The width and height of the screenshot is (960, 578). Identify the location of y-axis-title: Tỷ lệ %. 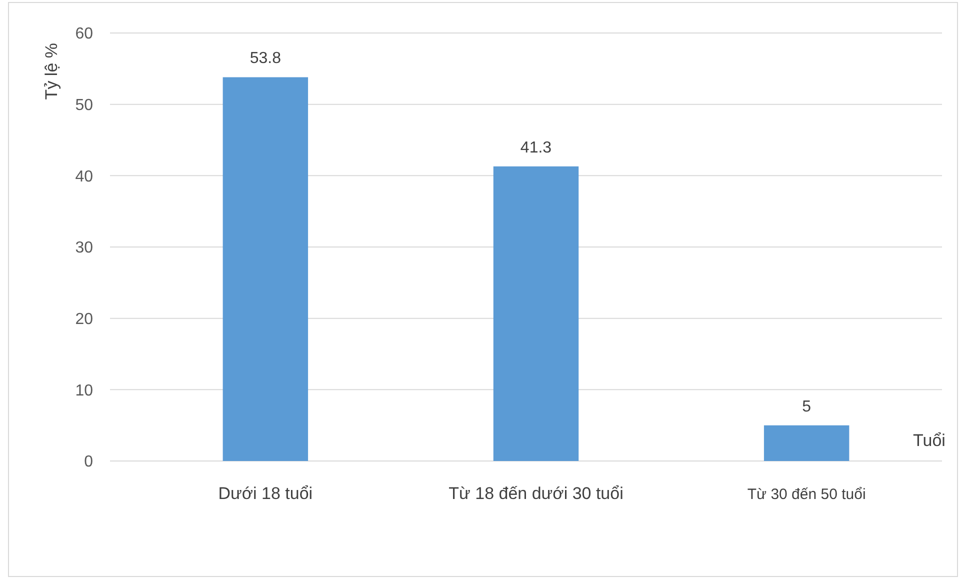
(51, 71).